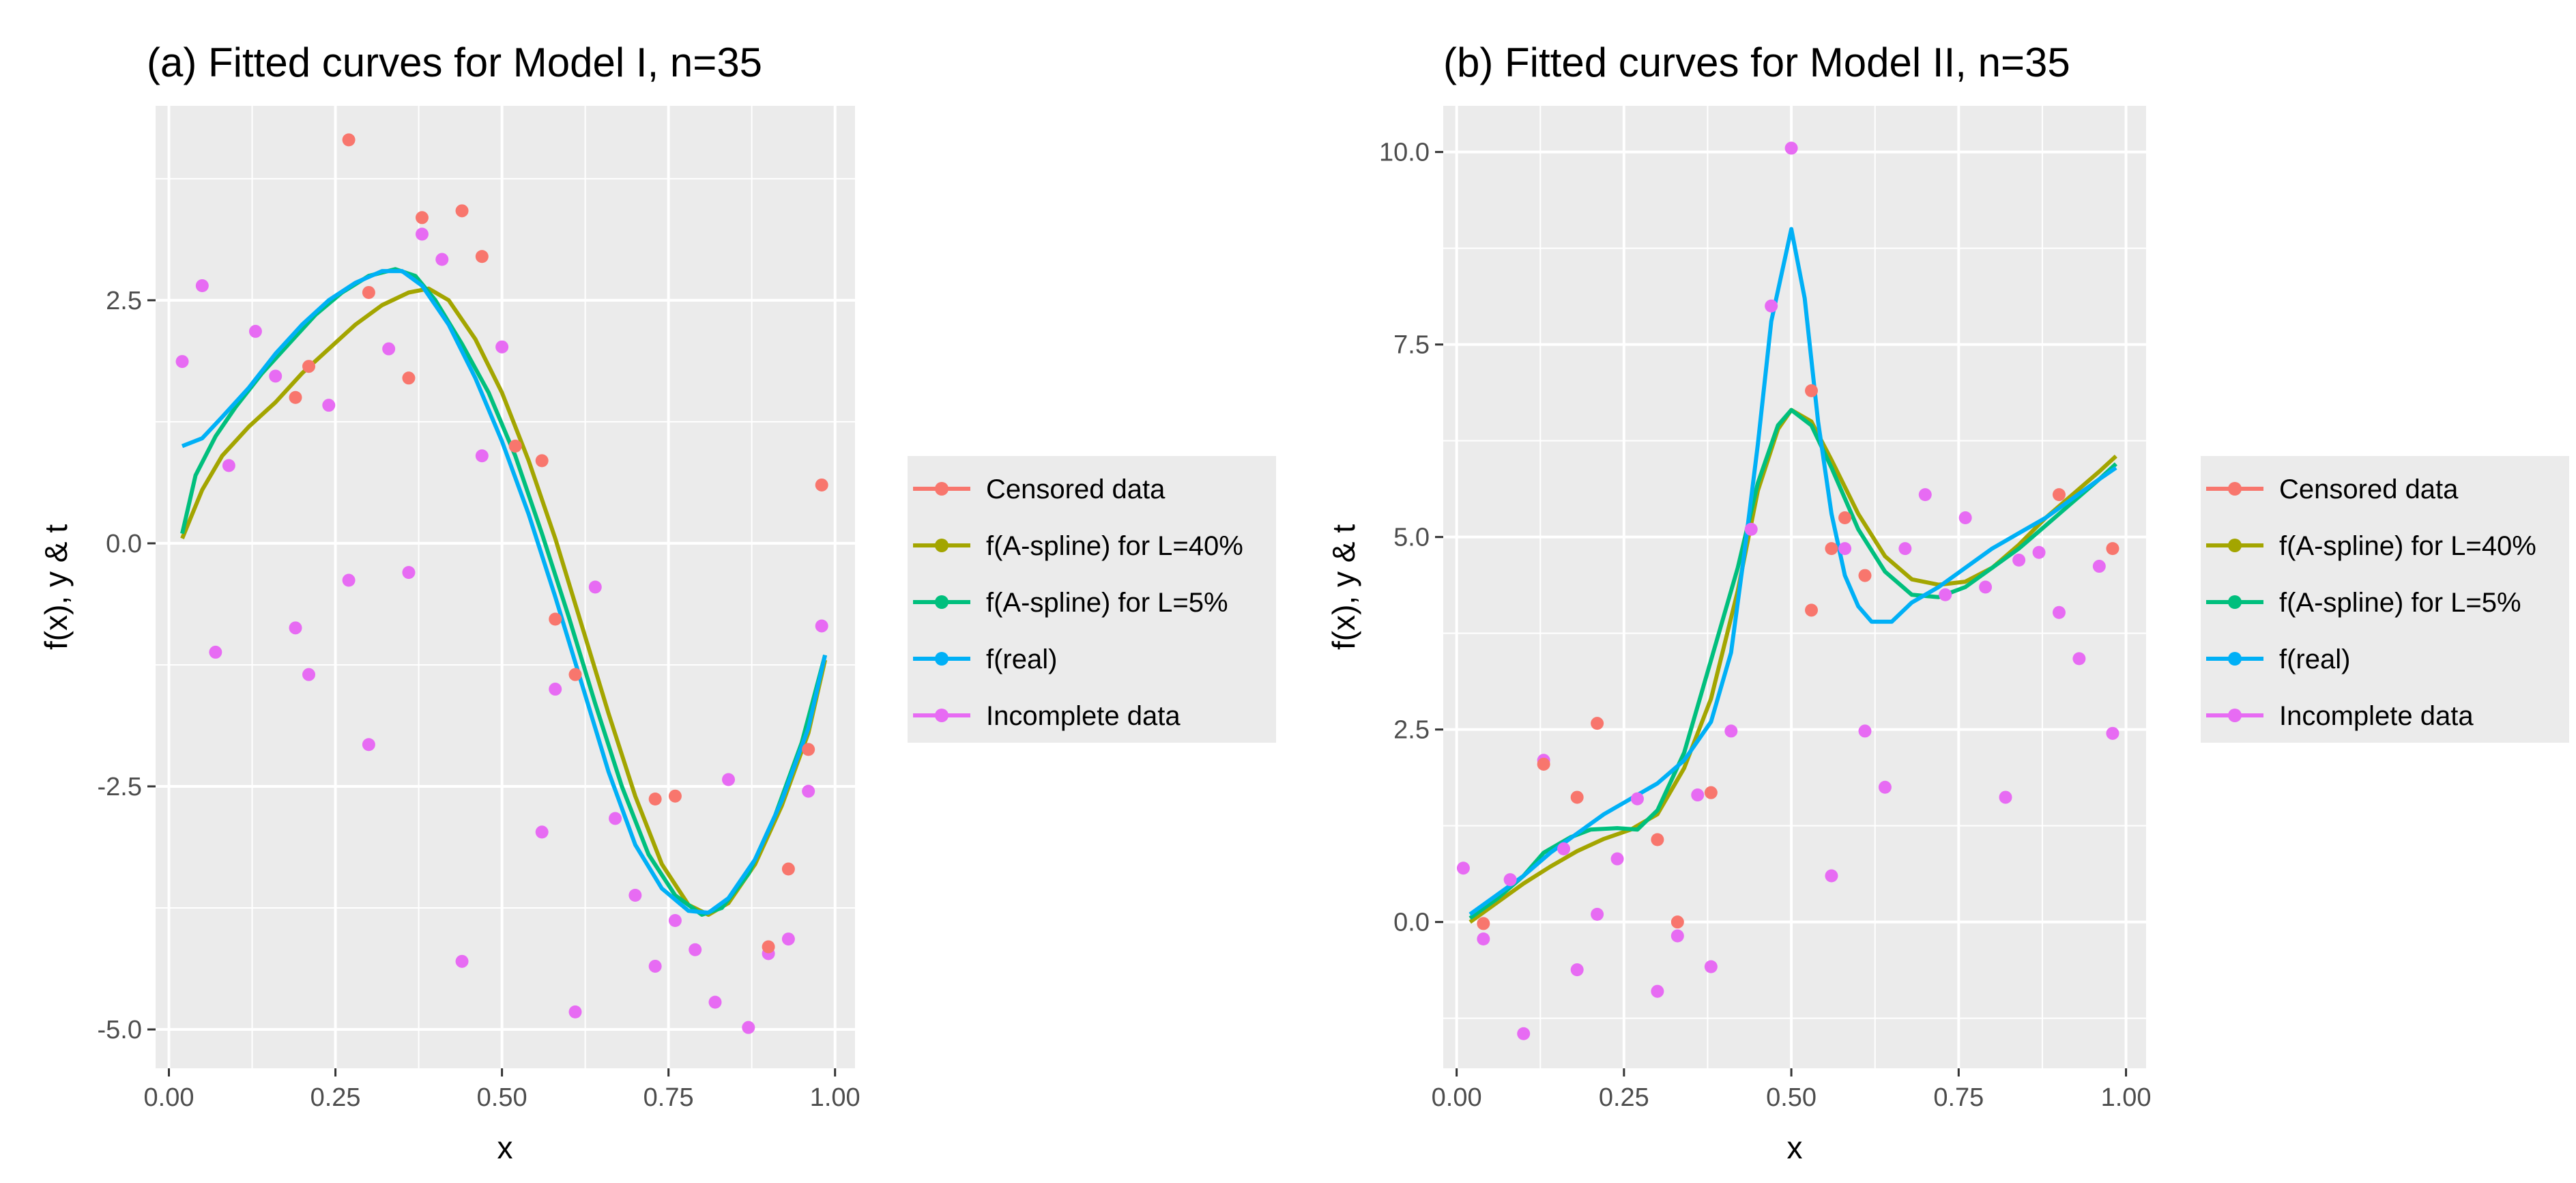  What do you see at coordinates (1114, 546) in the screenshot?
I see `legend-label-aspline40: f(A-spline) for L=40%` at bounding box center [1114, 546].